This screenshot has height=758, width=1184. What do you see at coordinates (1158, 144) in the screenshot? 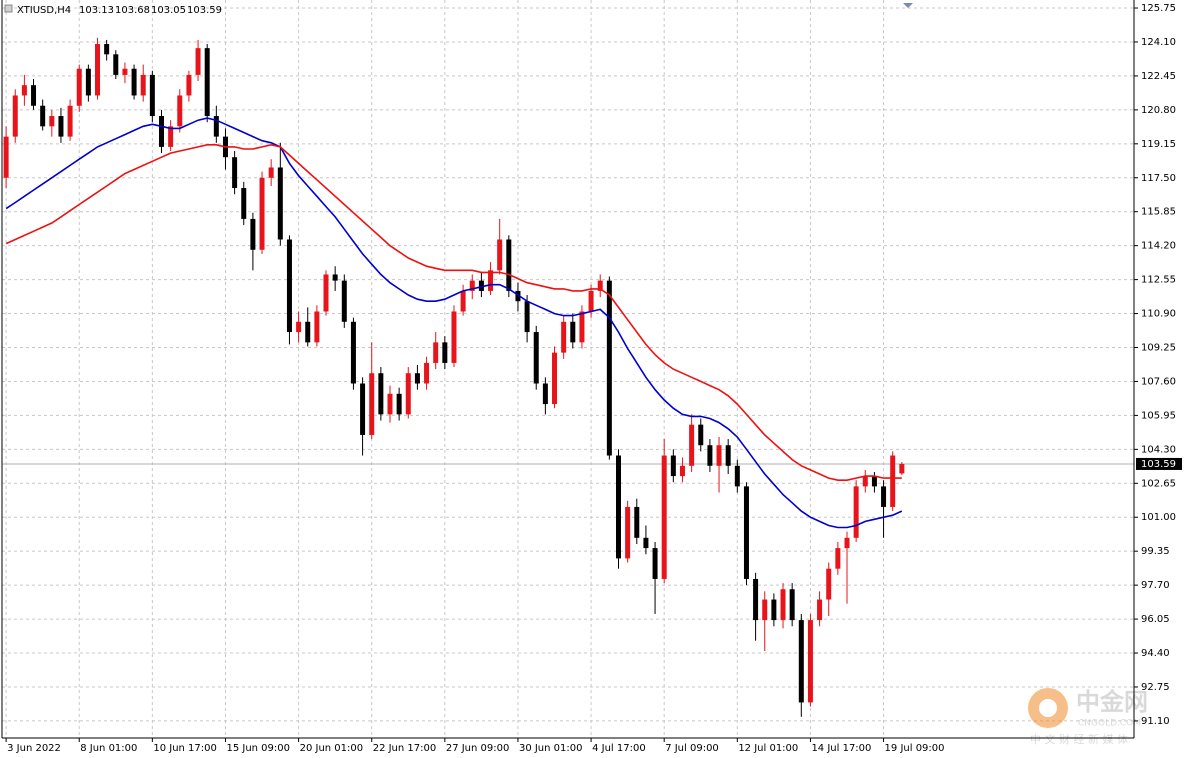
I see `y-tick-label: 119.15` at bounding box center [1158, 144].